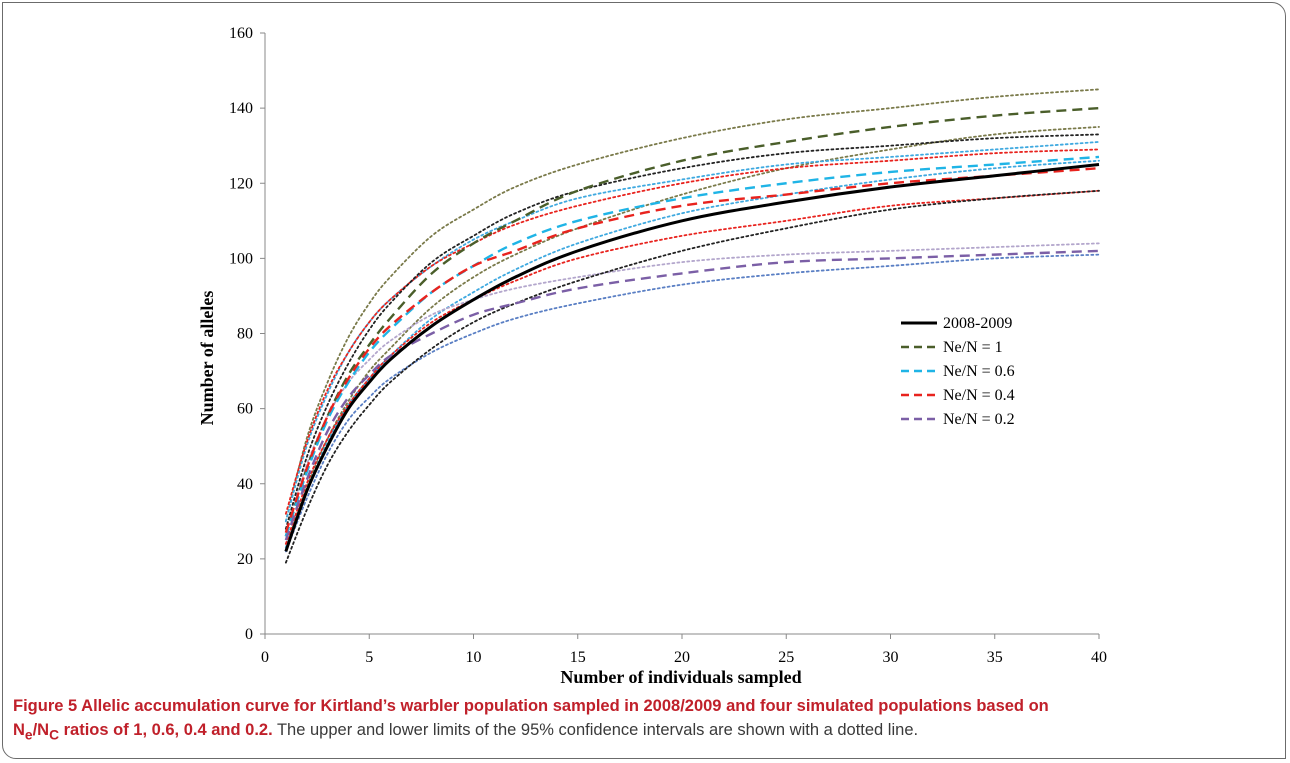  What do you see at coordinates (241, 258) in the screenshot?
I see `y-tick-label: 100` at bounding box center [241, 258].